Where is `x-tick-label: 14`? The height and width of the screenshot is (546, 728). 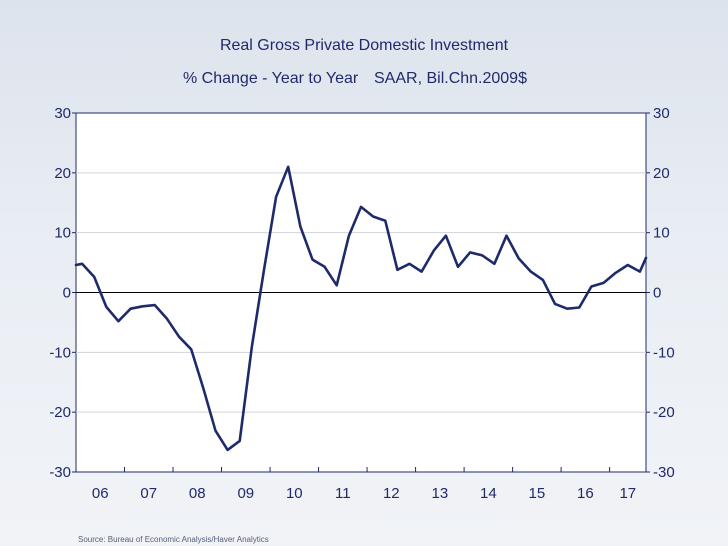 x-tick-label: 14 is located at coordinates (488, 493).